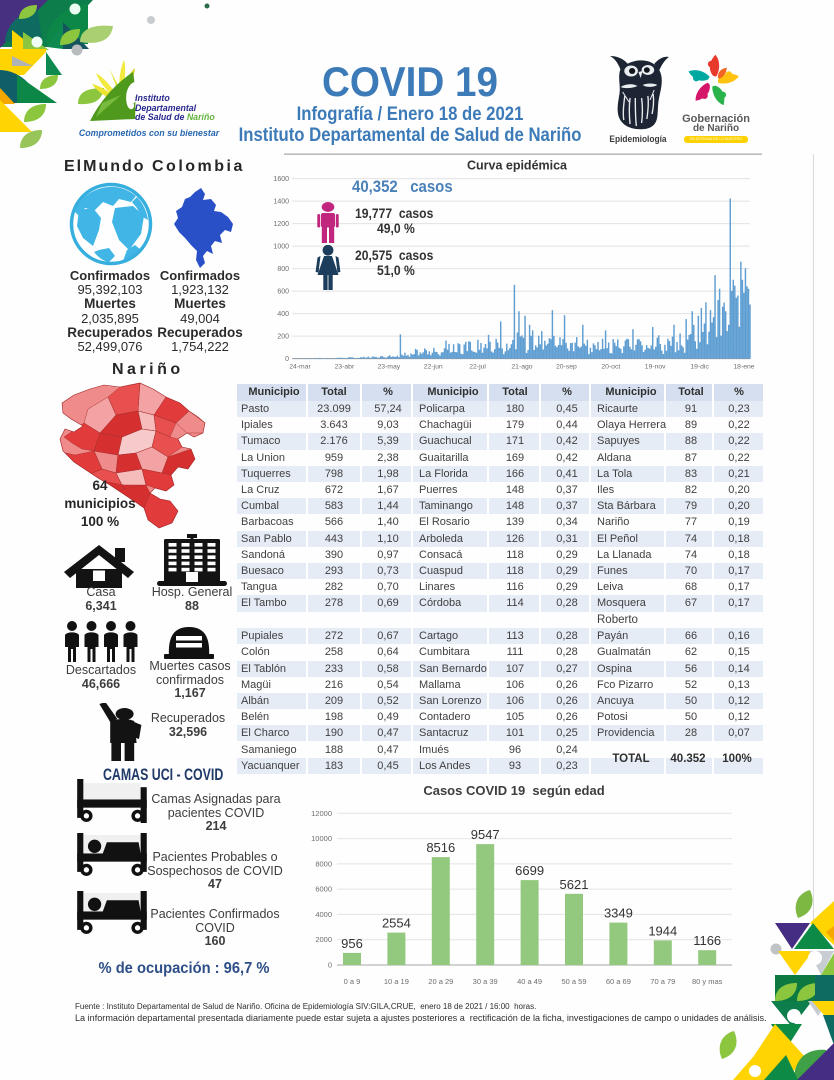 The image size is (834, 1080). Describe the element at coordinates (517, 166) in the screenshot. I see `svg-text: Curva epidémica` at that location.